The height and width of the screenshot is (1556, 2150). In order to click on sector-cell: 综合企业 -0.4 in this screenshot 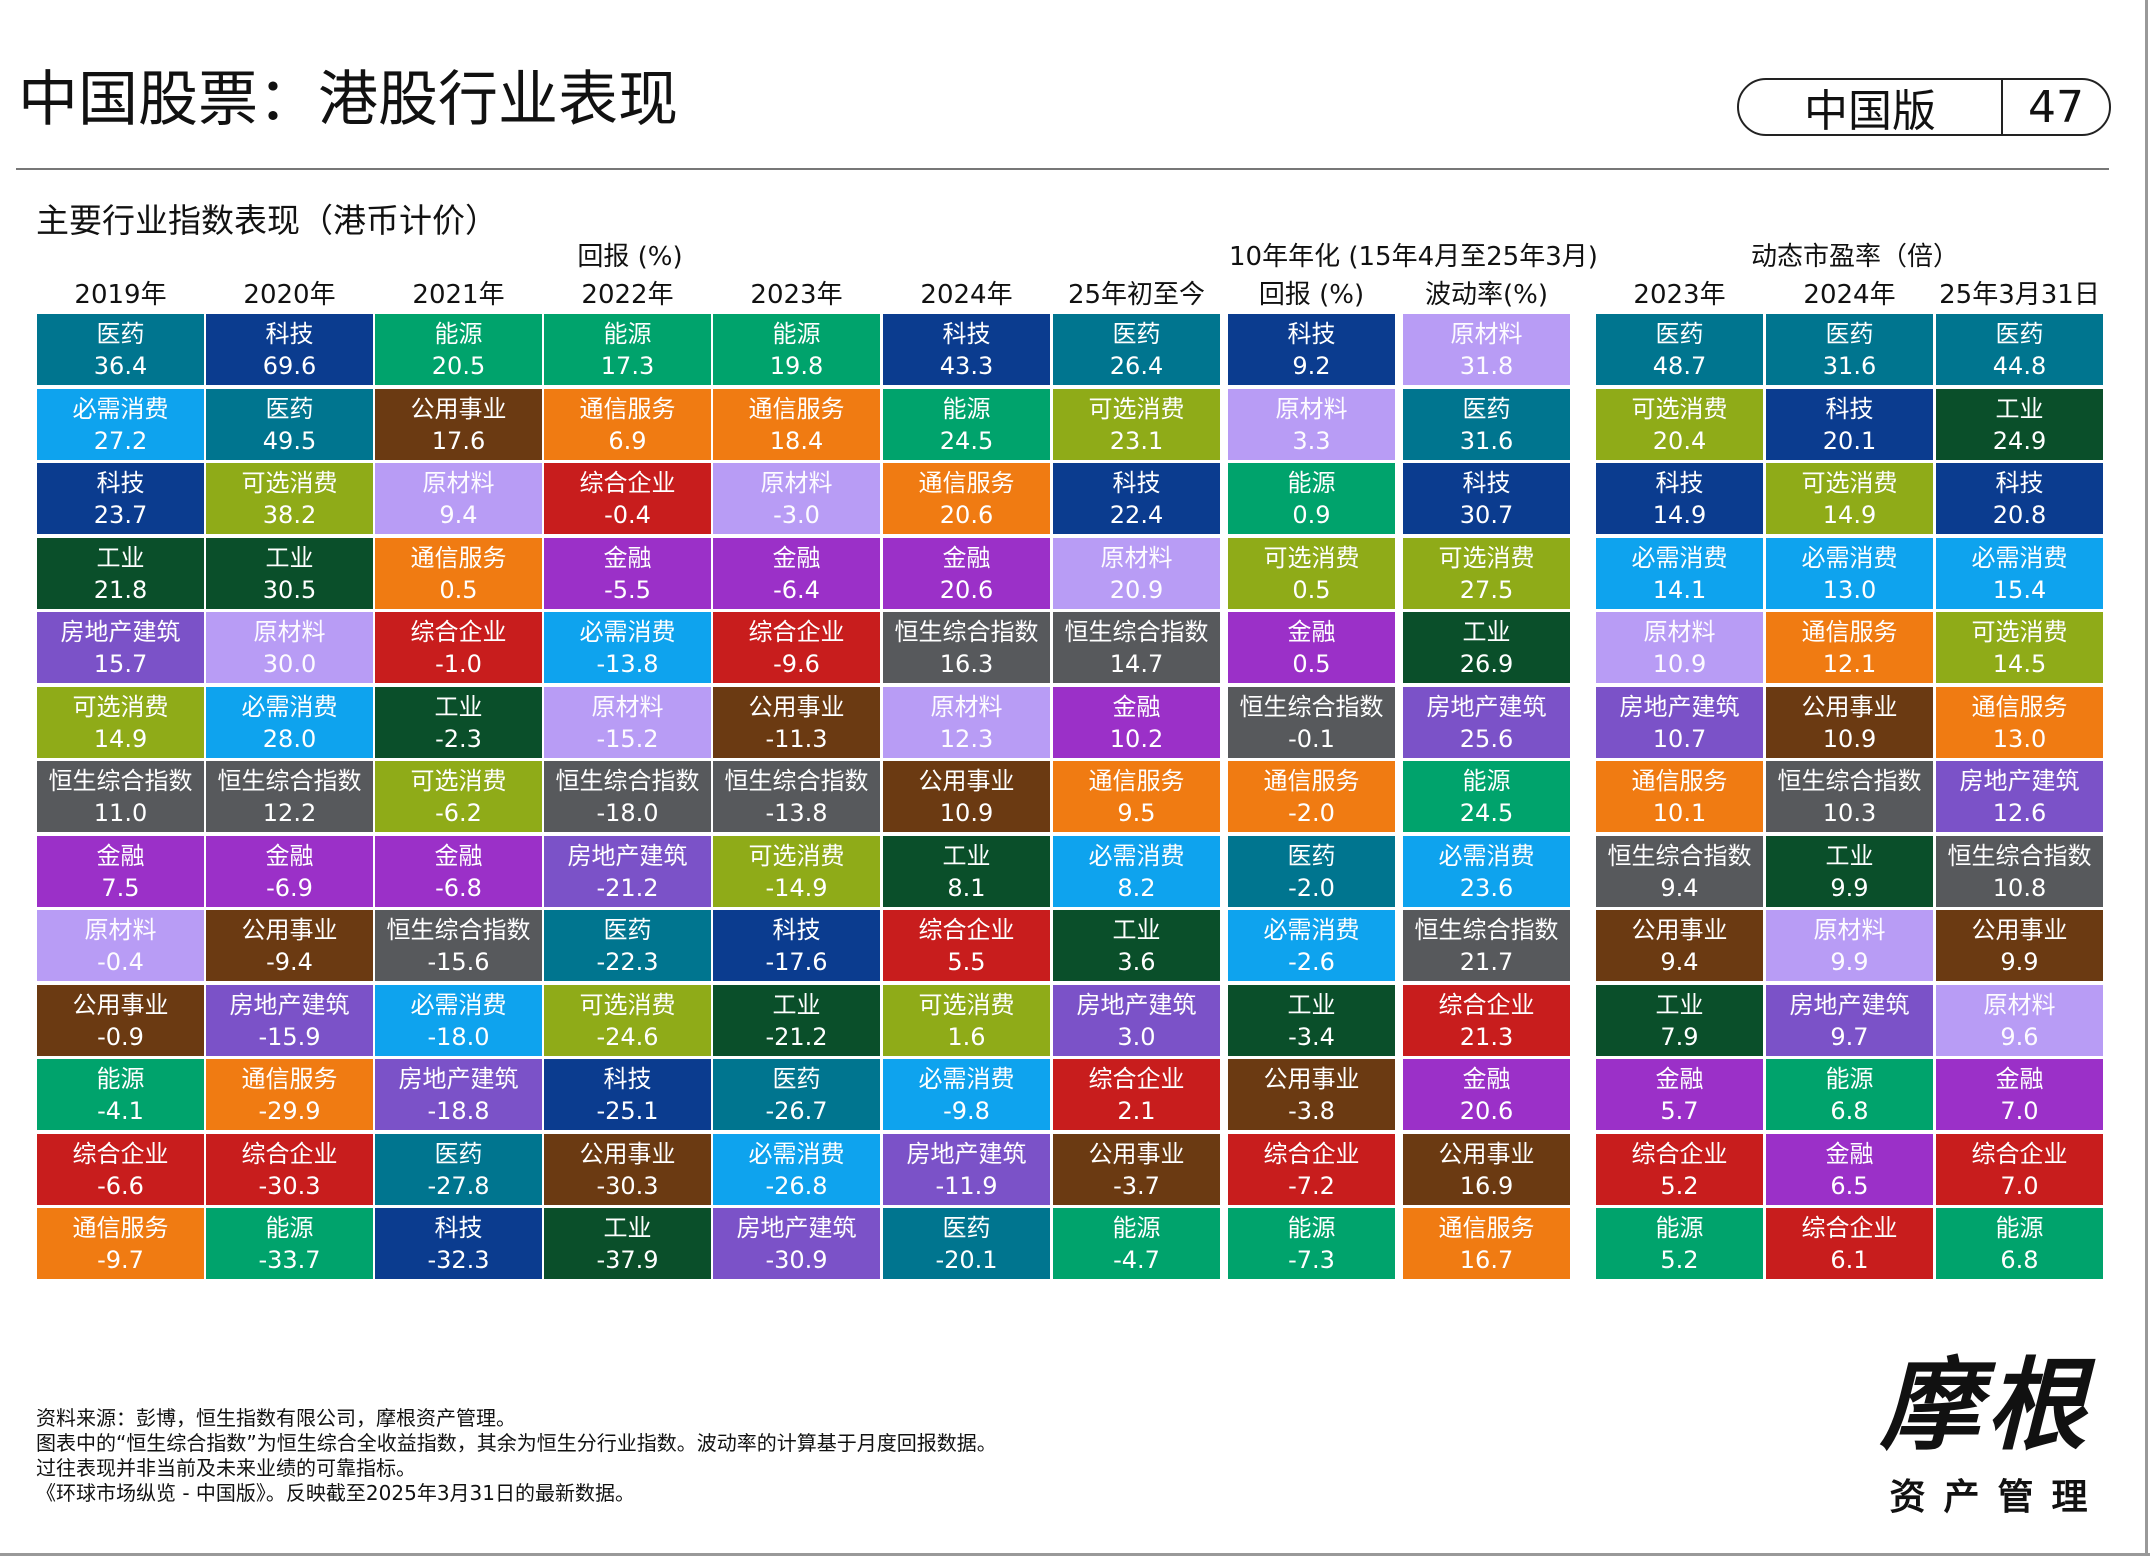, I will do `click(627, 498)`.